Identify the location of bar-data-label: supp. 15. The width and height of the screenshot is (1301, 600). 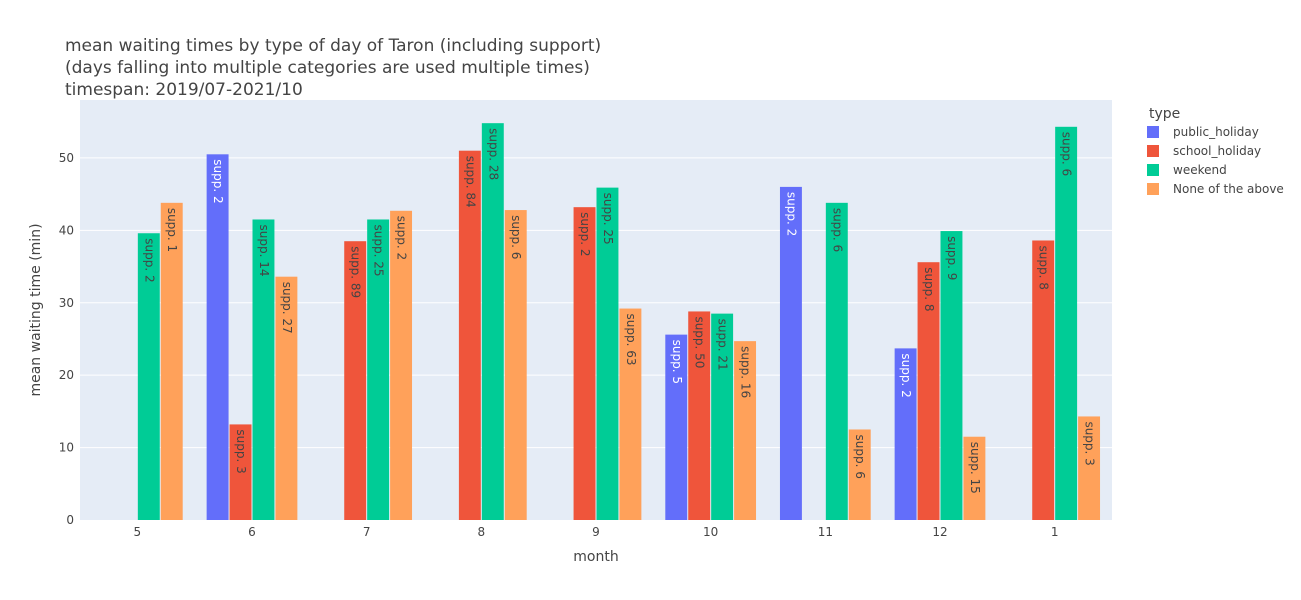
(975, 468).